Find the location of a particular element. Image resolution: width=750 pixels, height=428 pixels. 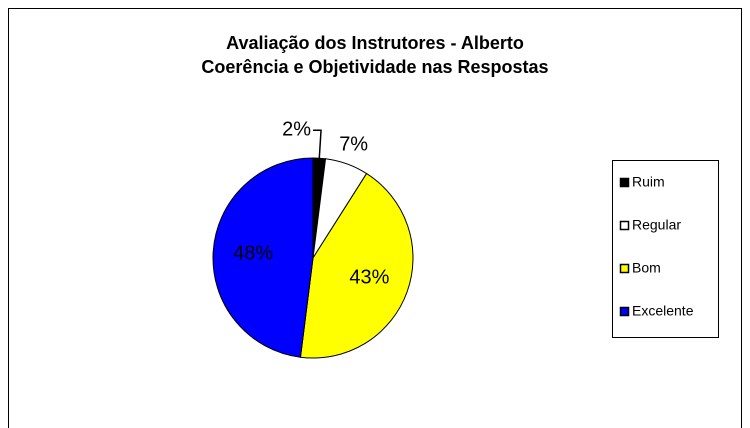

data-label: 2% is located at coordinates (296, 130).